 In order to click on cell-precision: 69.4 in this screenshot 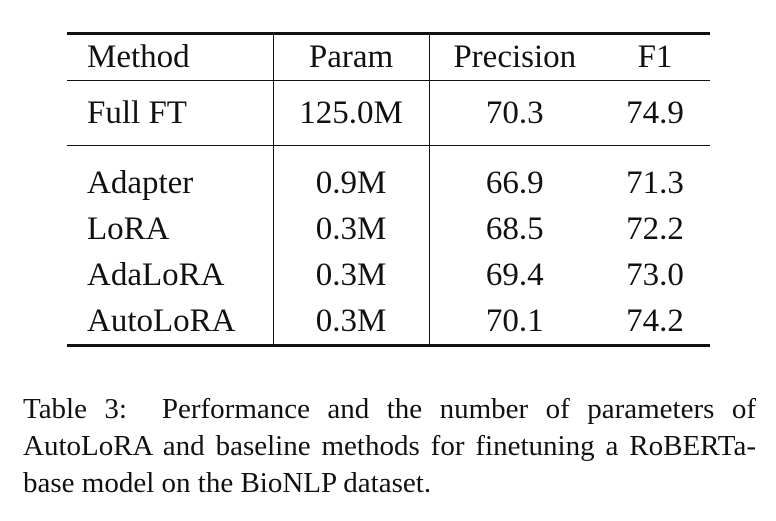, I will do `click(514, 274)`.